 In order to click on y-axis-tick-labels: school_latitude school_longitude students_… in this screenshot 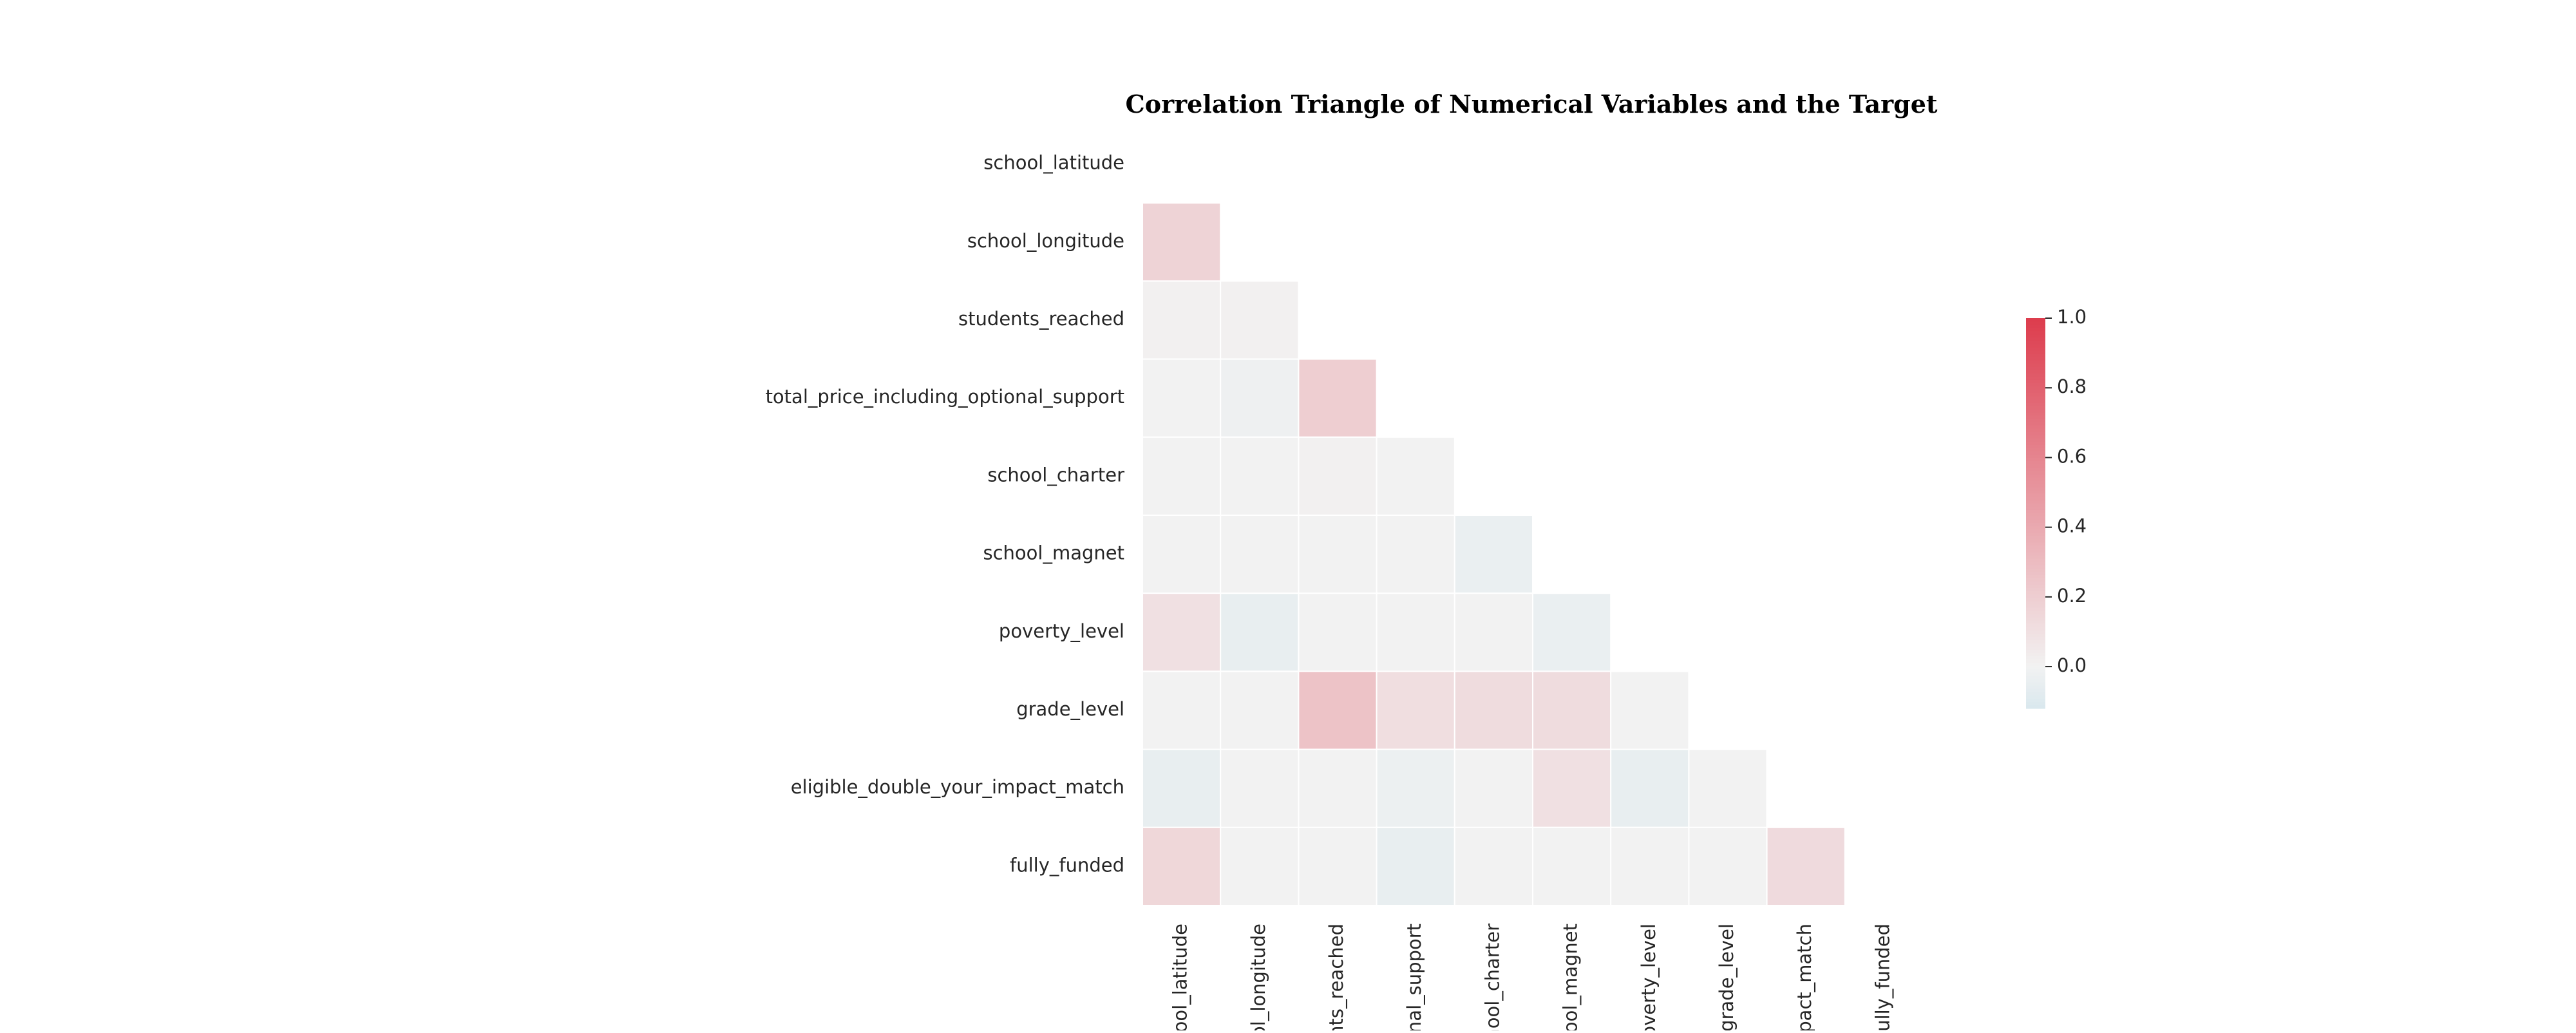, I will do `click(945, 514)`.